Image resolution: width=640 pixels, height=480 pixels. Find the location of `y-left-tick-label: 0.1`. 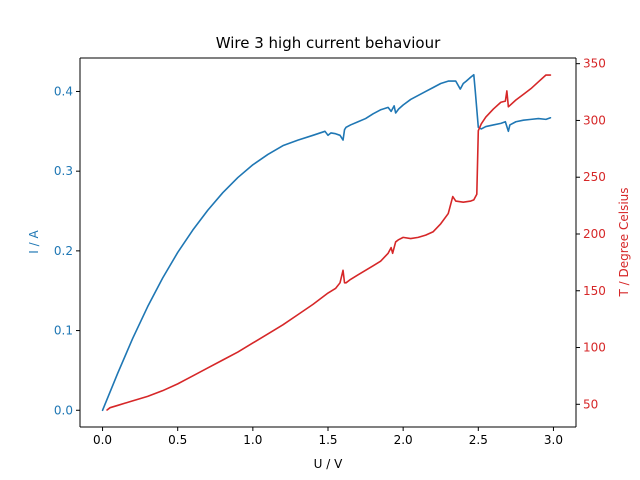

y-left-tick-label: 0.1 is located at coordinates (63, 331).